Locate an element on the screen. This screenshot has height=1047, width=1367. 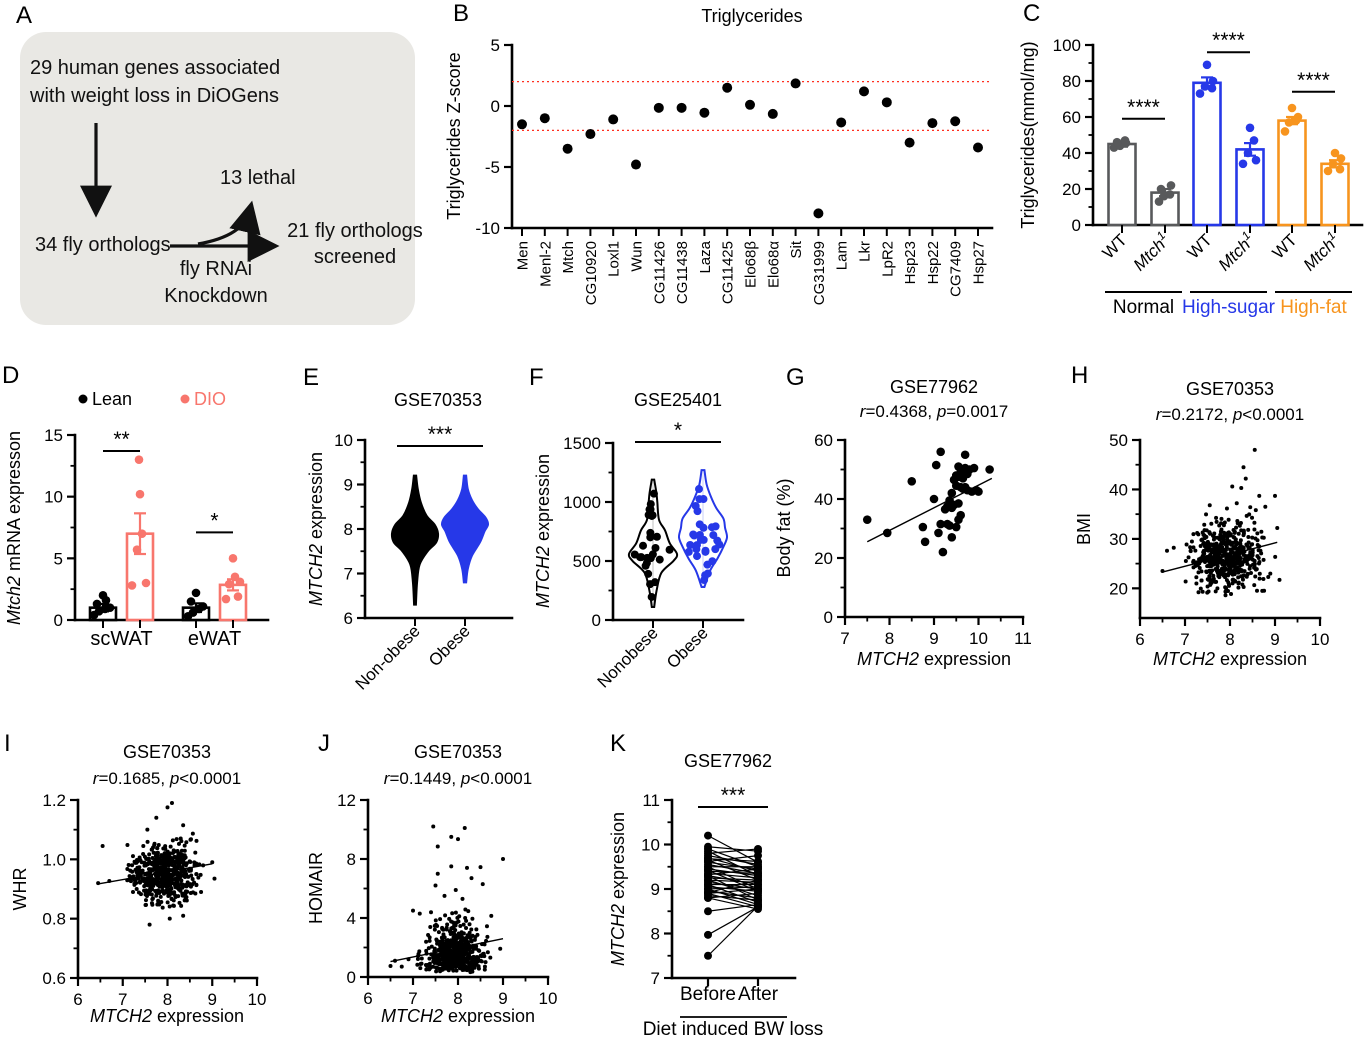
flow-rnai-line2: Knockdown is located at coordinates (216, 296).